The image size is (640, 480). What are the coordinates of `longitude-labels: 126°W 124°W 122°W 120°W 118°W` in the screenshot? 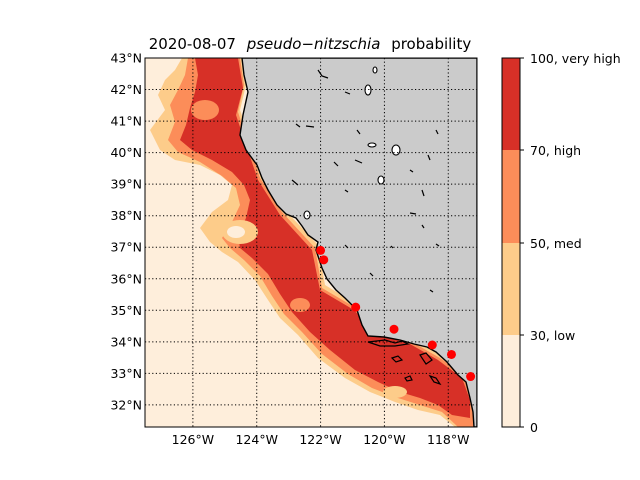 It's located at (321, 439).